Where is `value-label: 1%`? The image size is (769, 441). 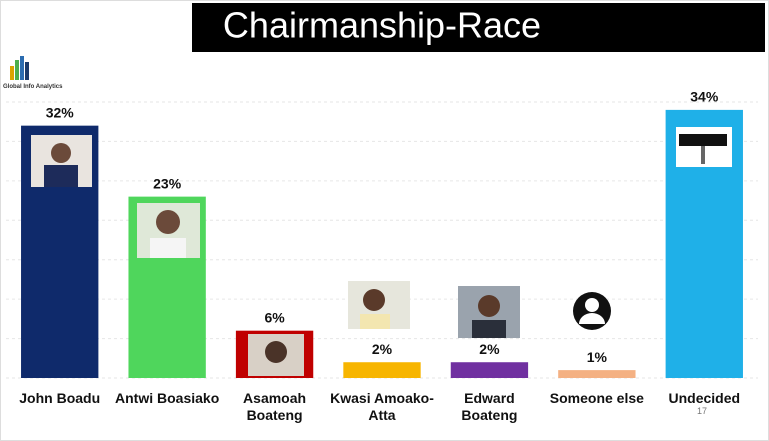 value-label: 1% is located at coordinates (597, 357).